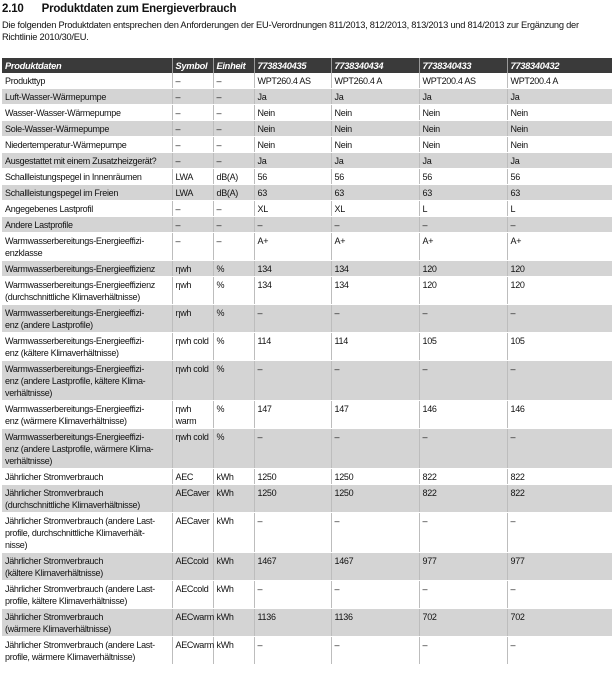 The width and height of the screenshot is (614, 675). I want to click on cell-value-3: 63, so click(463, 192).